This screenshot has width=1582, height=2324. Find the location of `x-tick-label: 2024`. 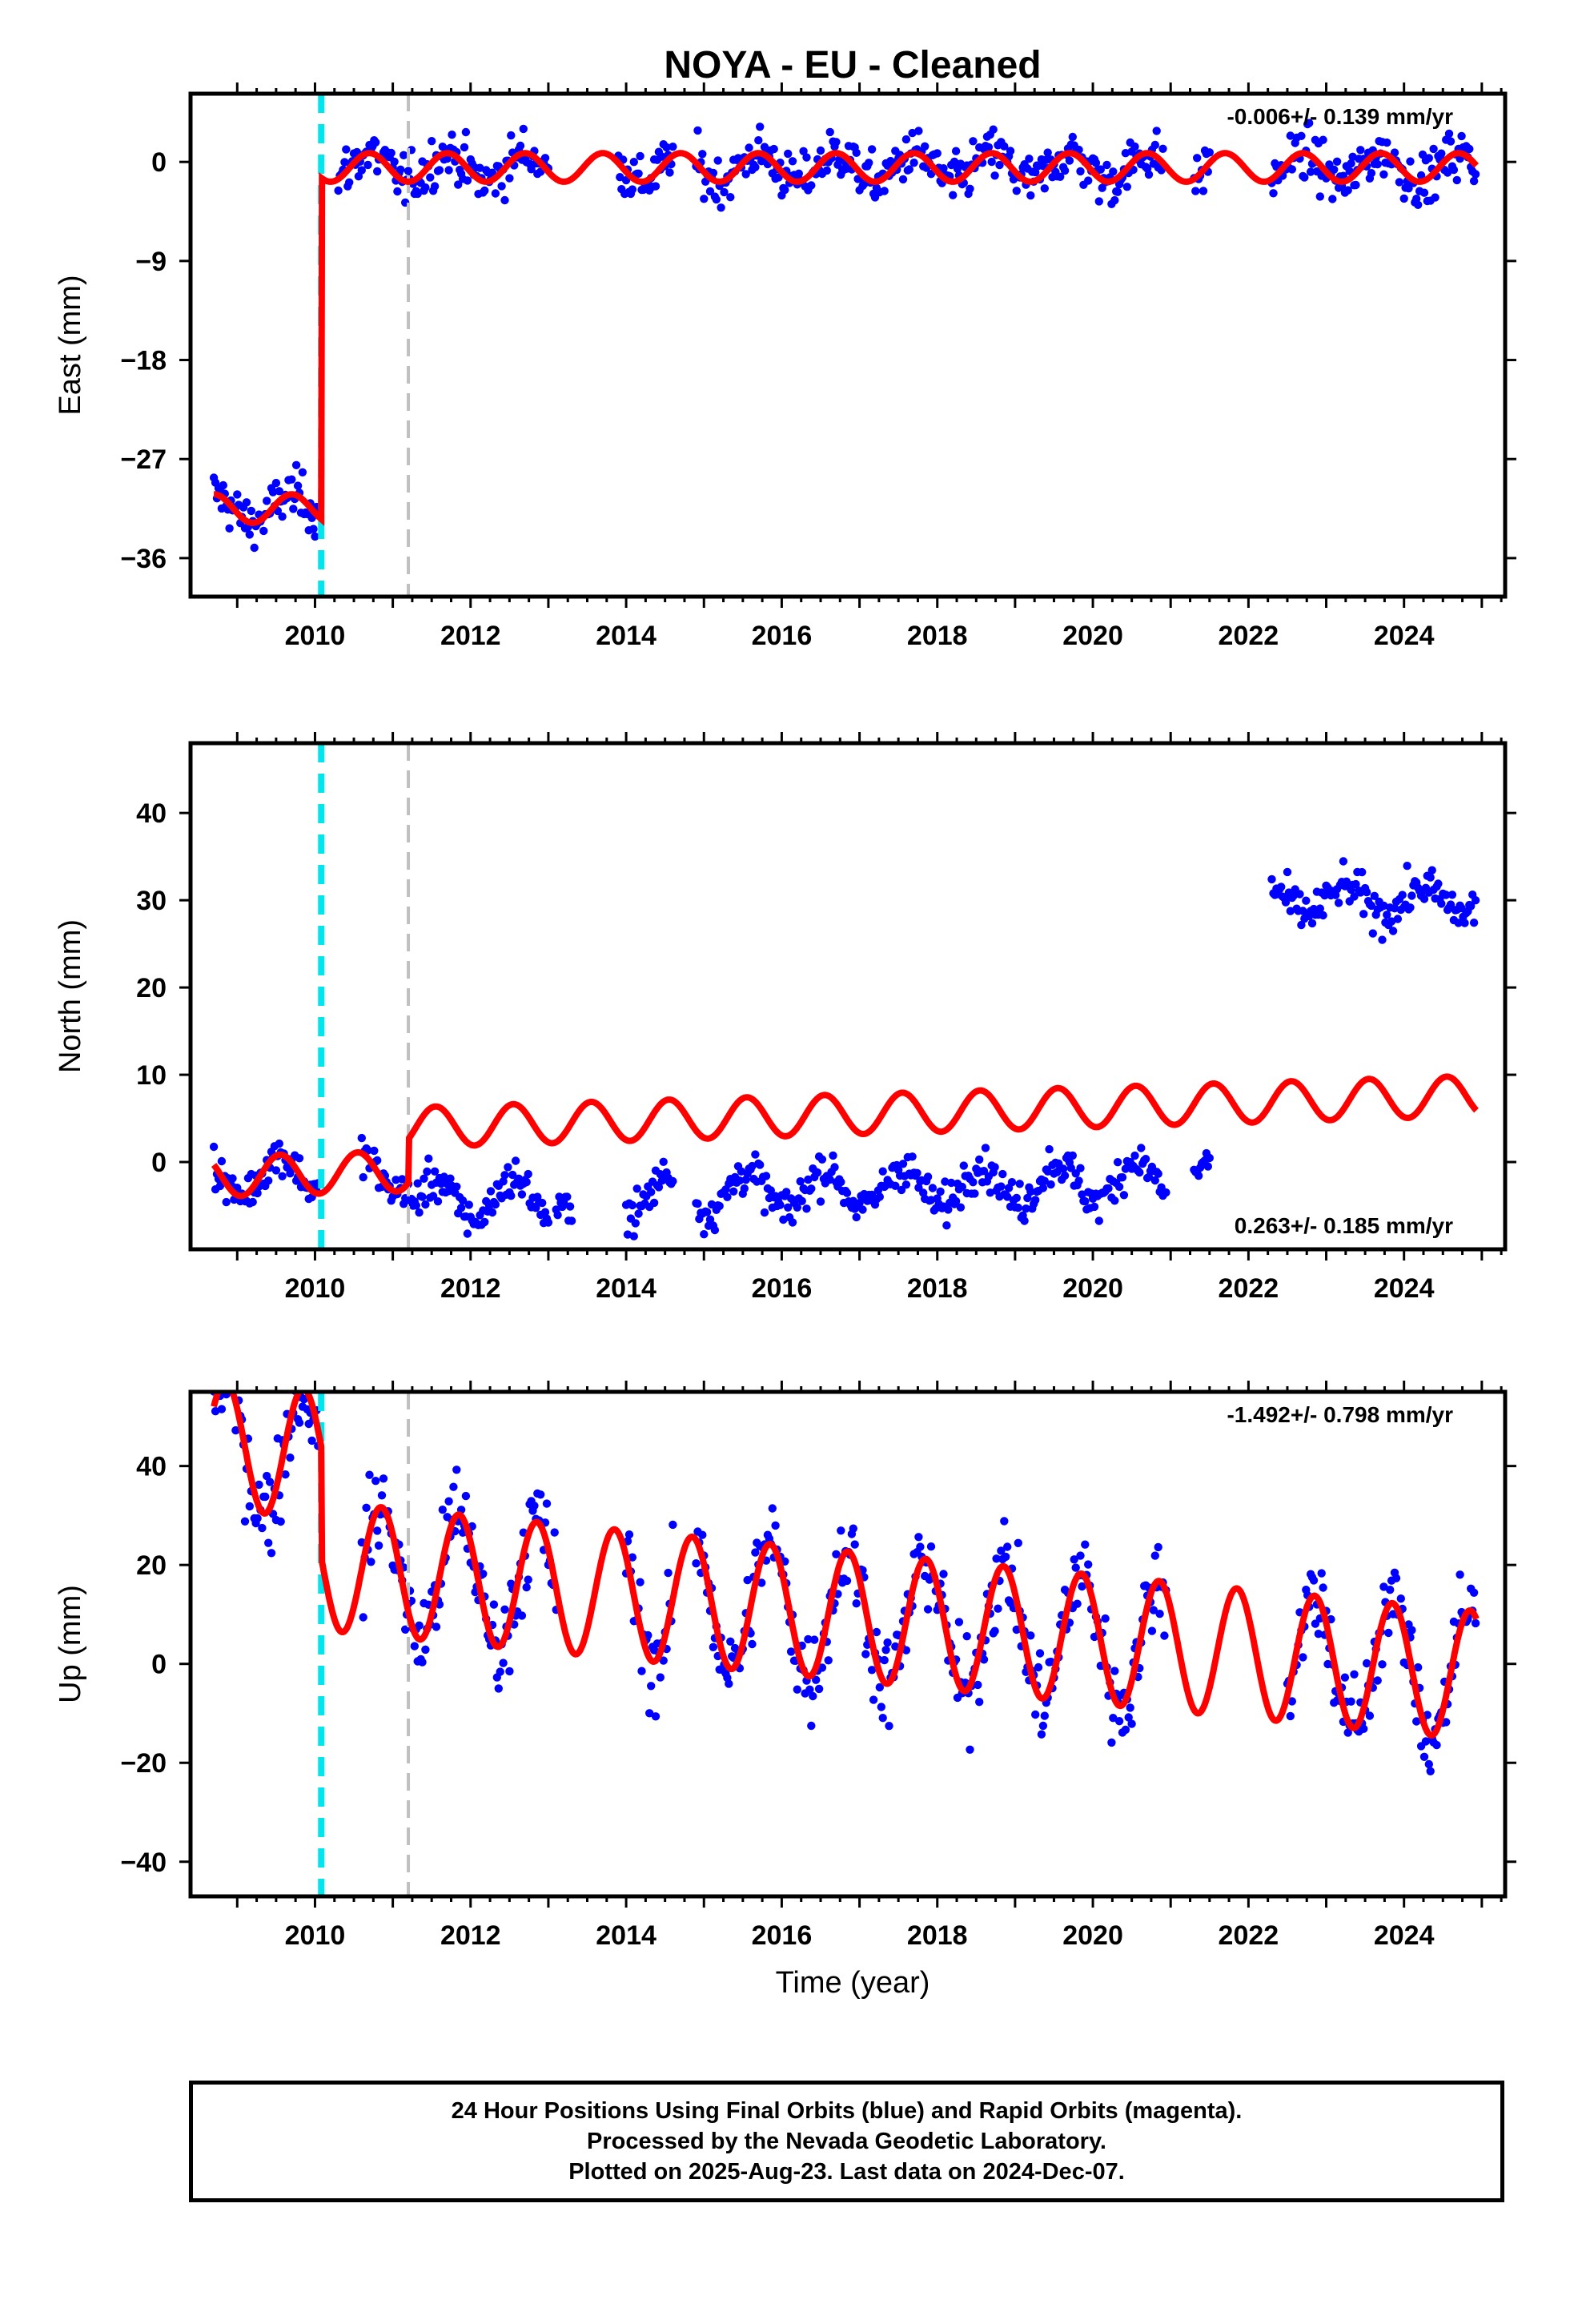

x-tick-label: 2024 is located at coordinates (1405, 636).